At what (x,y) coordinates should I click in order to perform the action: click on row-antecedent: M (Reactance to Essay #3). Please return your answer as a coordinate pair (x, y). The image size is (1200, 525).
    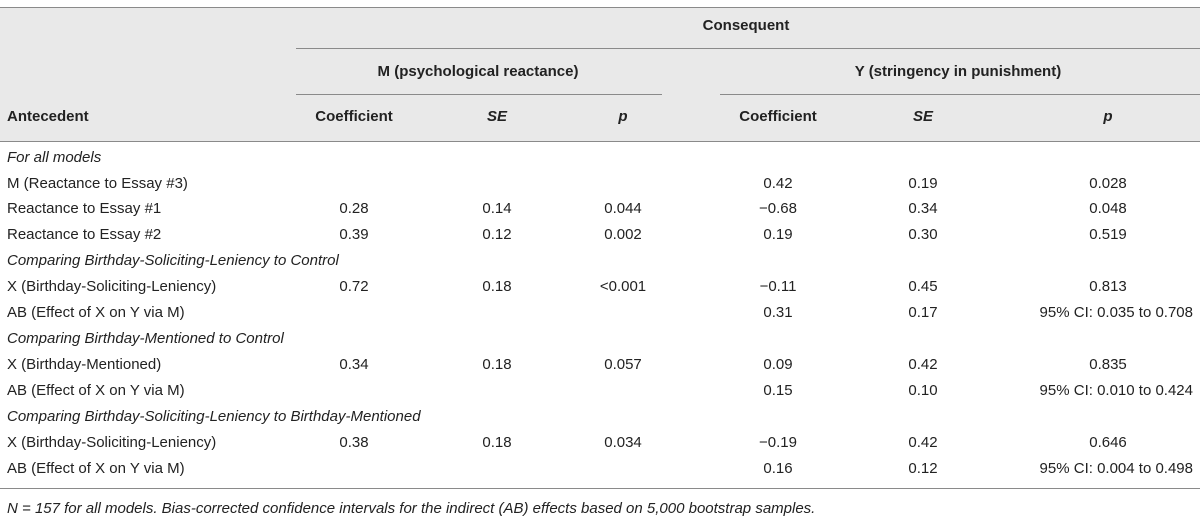
    Looking at the image, I should click on (97, 183).